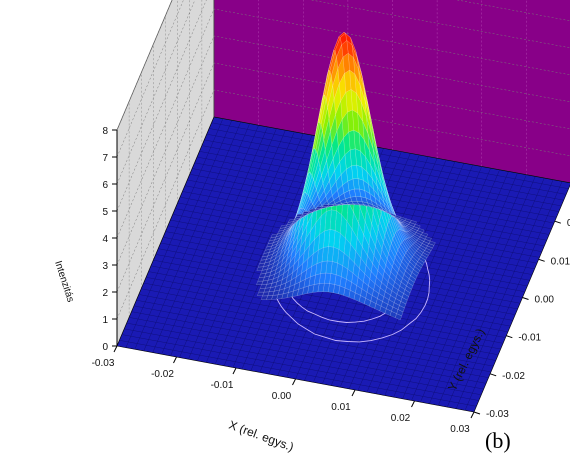  What do you see at coordinates (103, 363) in the screenshot?
I see `x-tick-label: -0.03` at bounding box center [103, 363].